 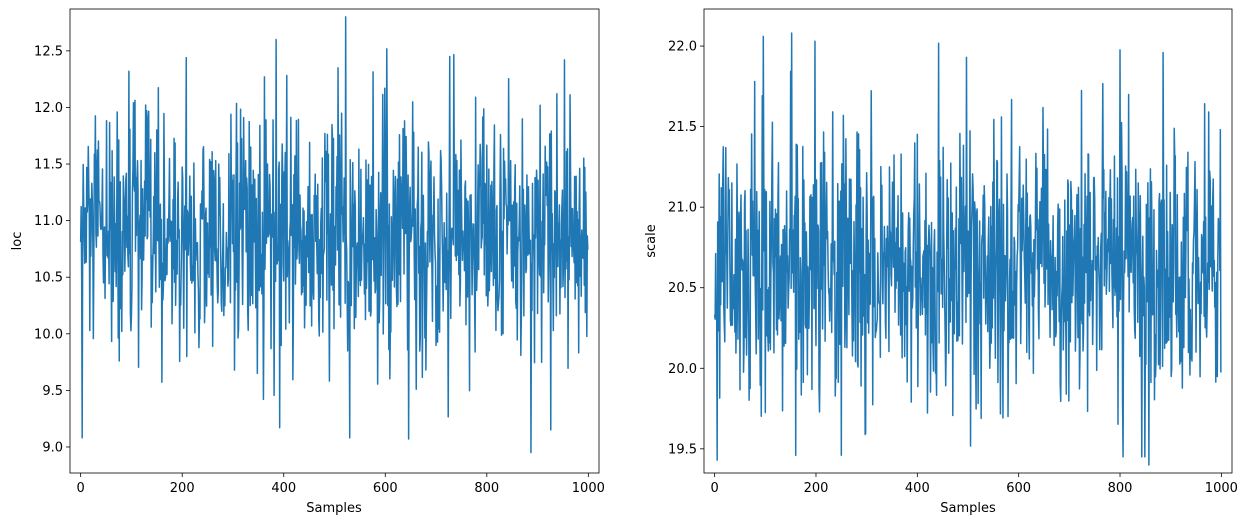 I want to click on loc-y-tick-label: 12.0, so click(x=48, y=108).